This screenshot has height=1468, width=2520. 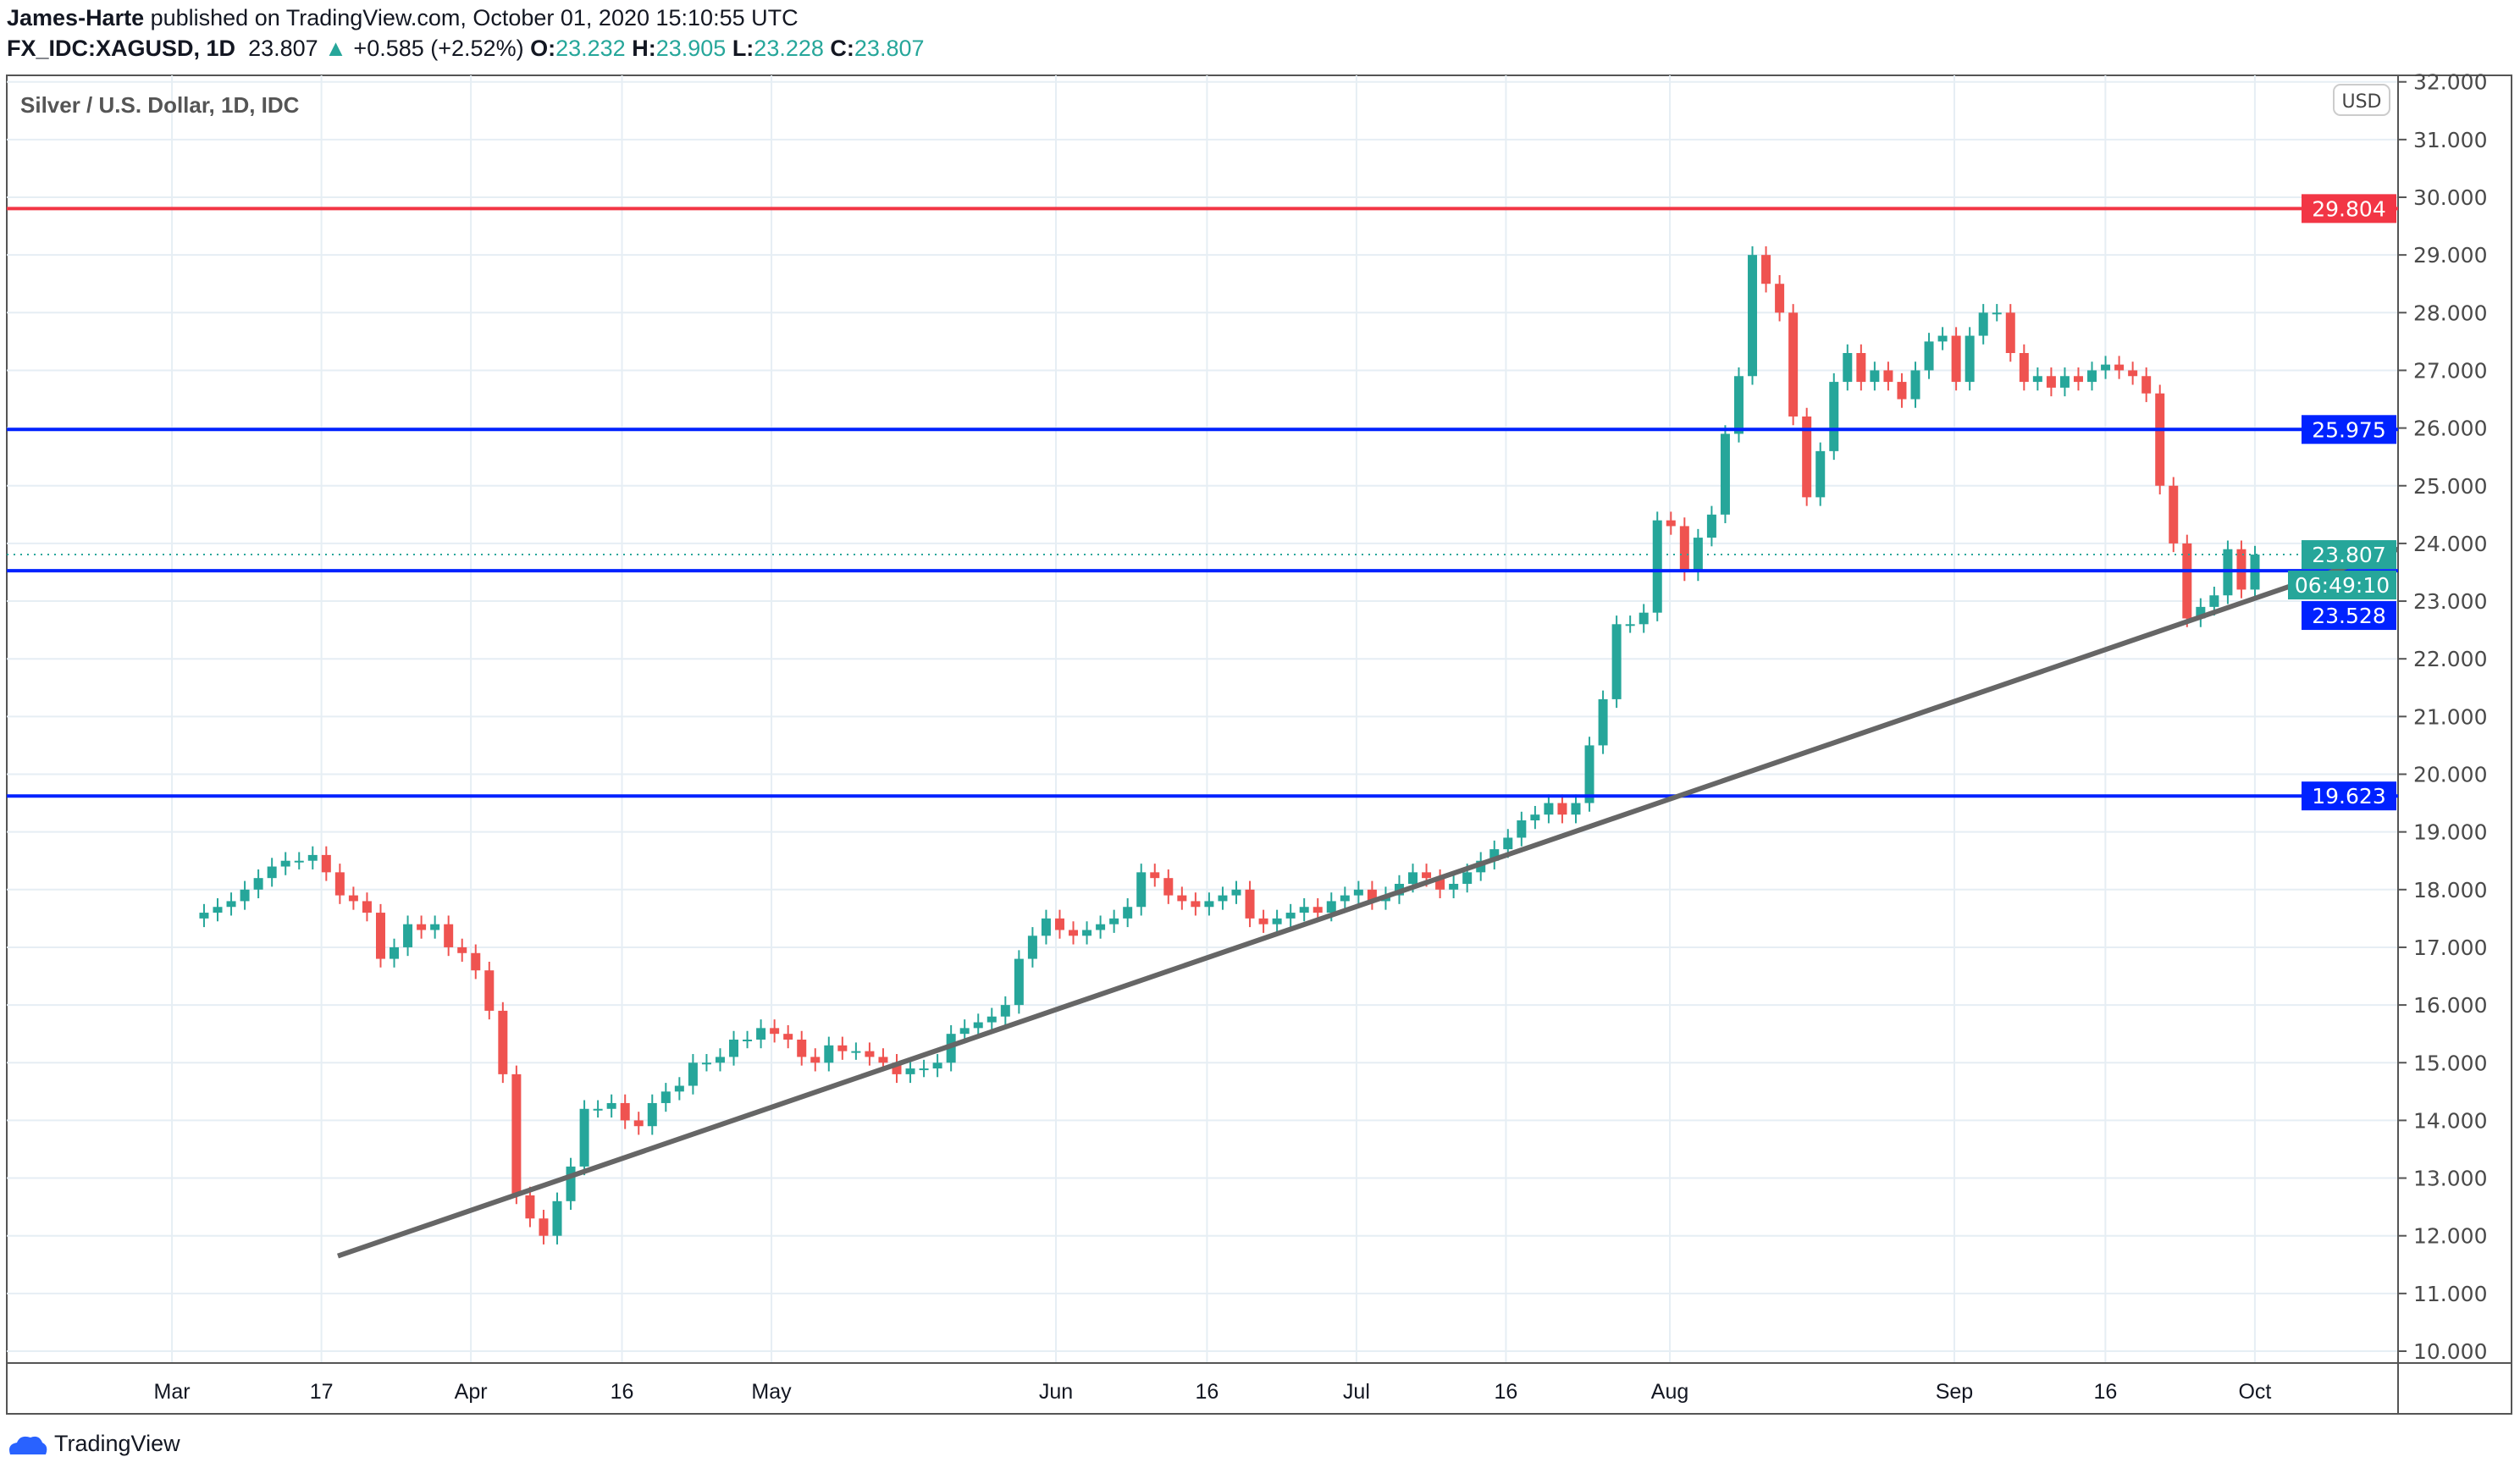 I want to click on bar-countdown: 06:49:10, so click(x=2342, y=586).